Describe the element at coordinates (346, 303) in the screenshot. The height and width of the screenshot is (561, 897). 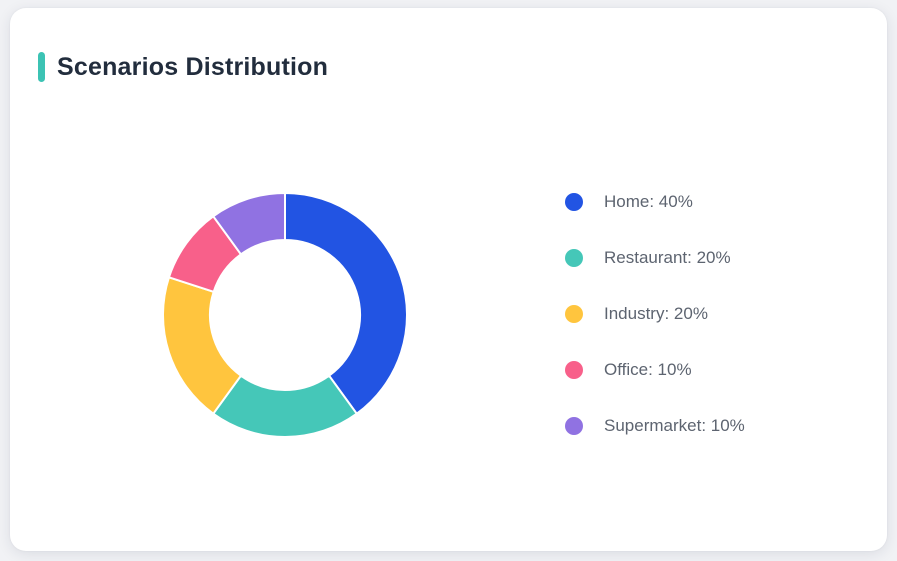
I see `donut-segment-home` at that location.